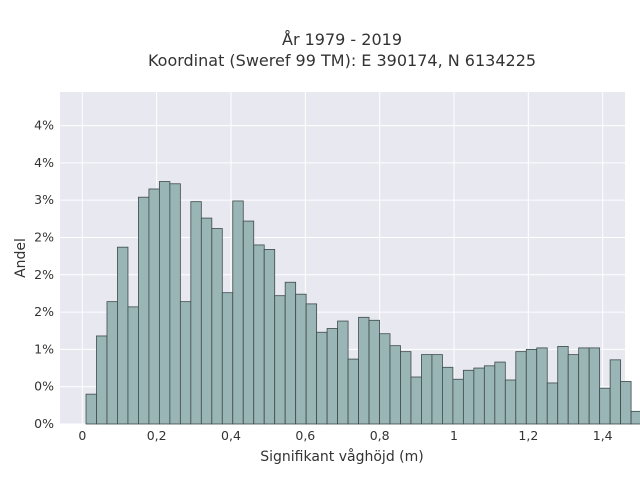 The height and width of the screenshot is (480, 640). What do you see at coordinates (345, 435) in the screenshot?
I see `x-axis-ticks: 0 0,2 0,4 0,6 0,8 1 1,2 1,4` at bounding box center [345, 435].